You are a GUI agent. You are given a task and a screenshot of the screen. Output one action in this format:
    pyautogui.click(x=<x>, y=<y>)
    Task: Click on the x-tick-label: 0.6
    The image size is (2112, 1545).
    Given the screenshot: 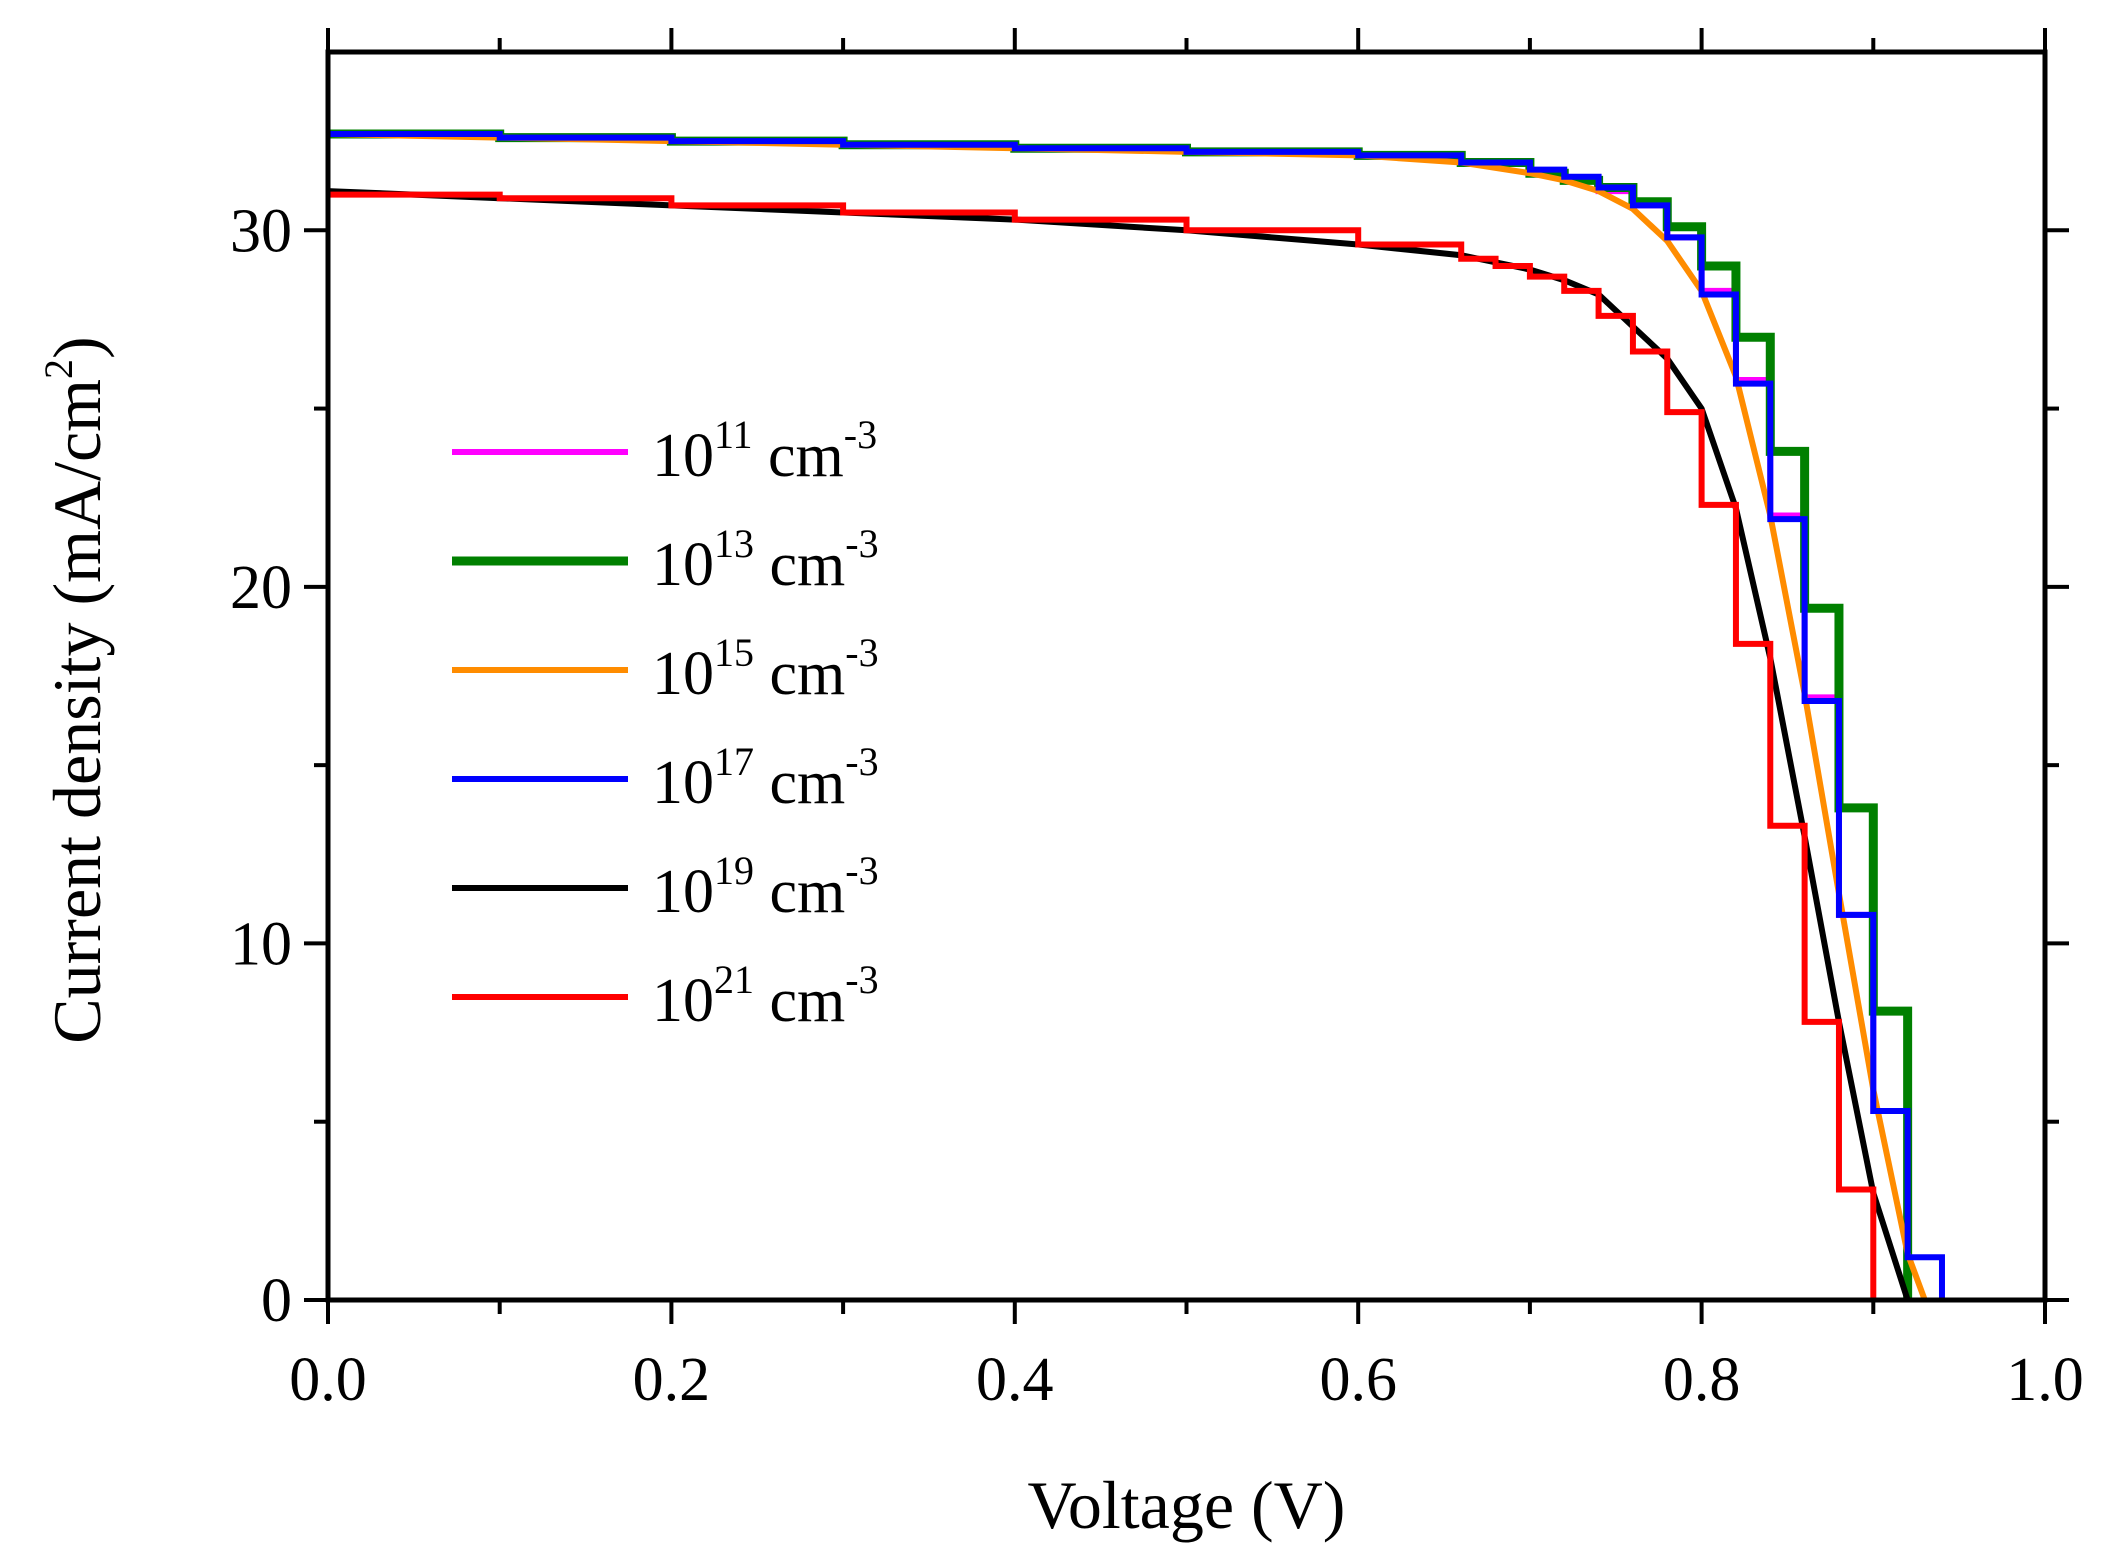 What is the action you would take?
    pyautogui.click(x=1358, y=1380)
    